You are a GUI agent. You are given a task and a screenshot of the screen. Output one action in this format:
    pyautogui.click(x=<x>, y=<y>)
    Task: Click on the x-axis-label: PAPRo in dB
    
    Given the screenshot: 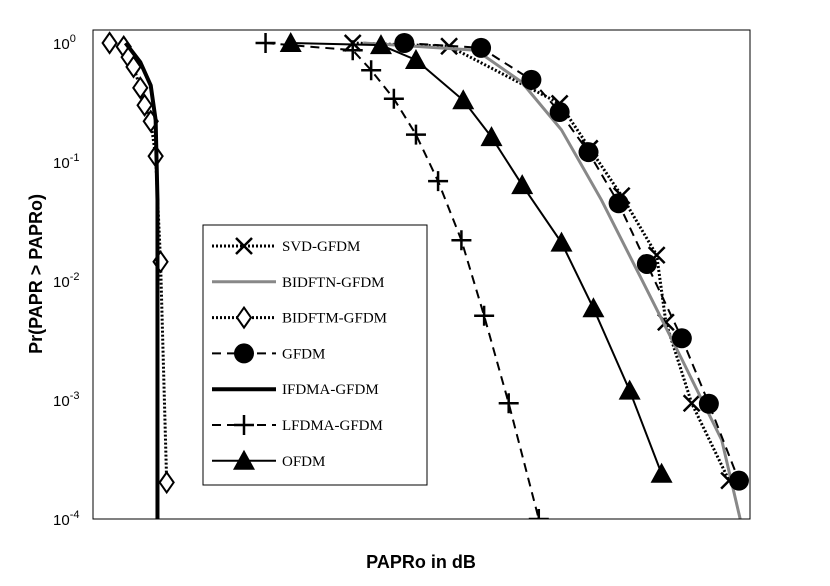 What is the action you would take?
    pyautogui.click(x=421, y=562)
    